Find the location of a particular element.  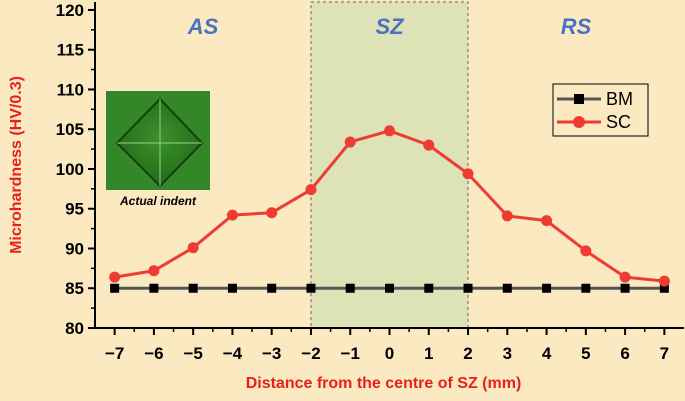

inset-caption: Actual indent is located at coordinates (158, 201).